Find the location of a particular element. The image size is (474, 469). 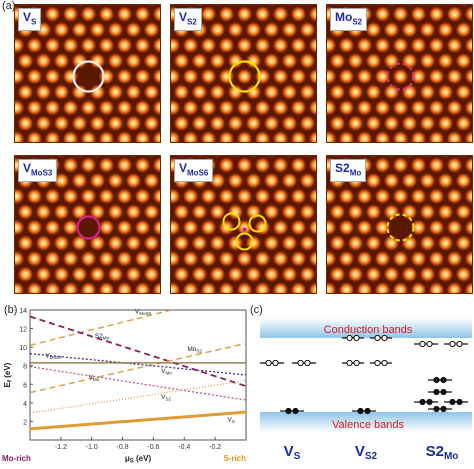

defect-marker-circle is located at coordinates (88, 227).